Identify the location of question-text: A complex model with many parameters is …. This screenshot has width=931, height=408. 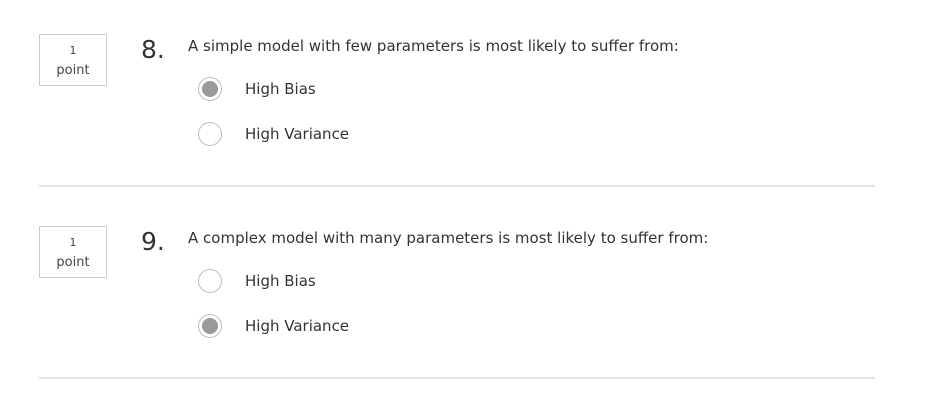
(448, 238).